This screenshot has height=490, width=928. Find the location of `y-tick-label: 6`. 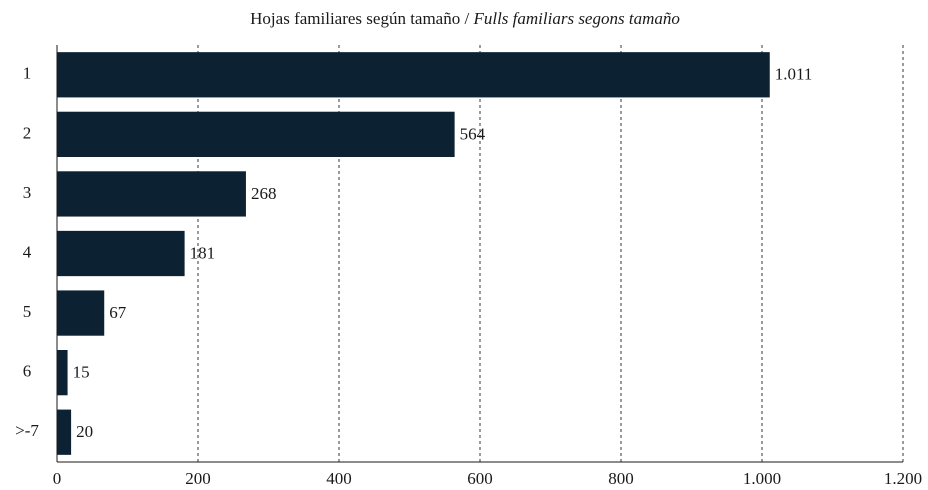

y-tick-label: 6 is located at coordinates (27, 371).